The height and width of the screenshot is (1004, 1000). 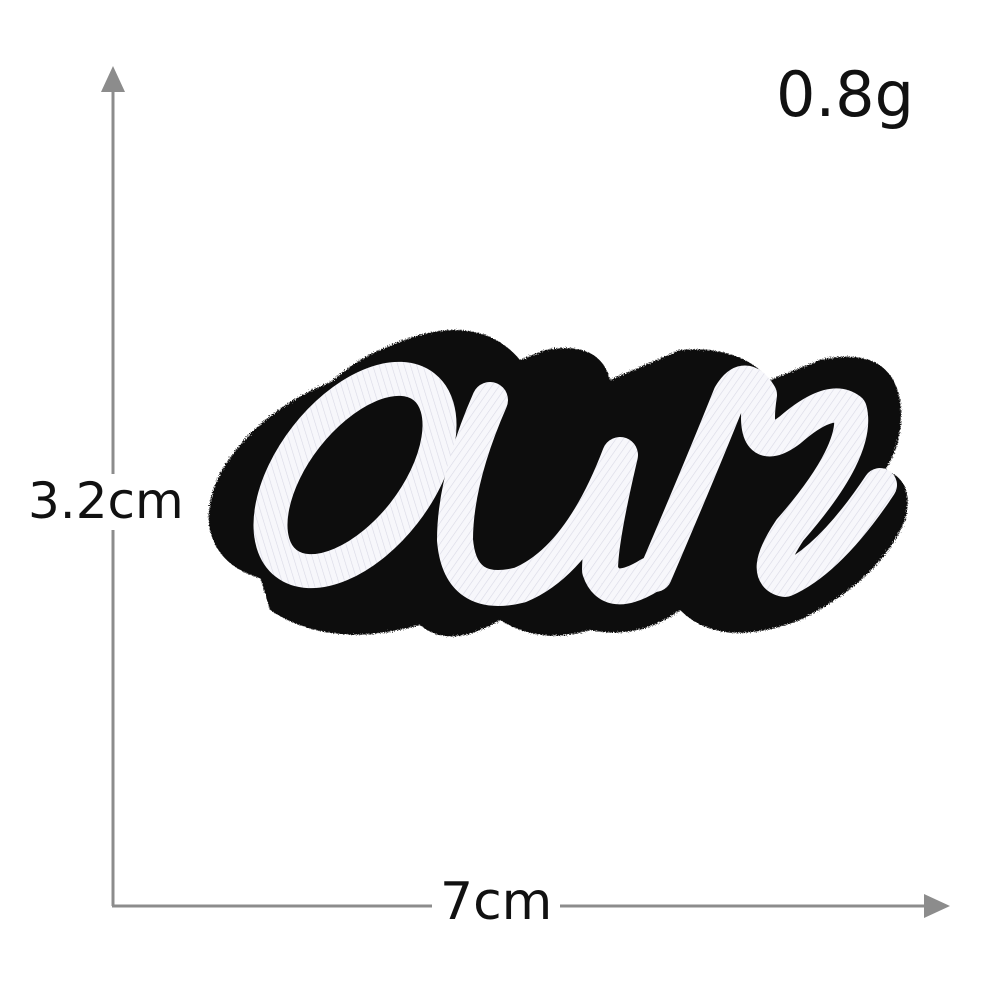 What do you see at coordinates (107, 502) in the screenshot?
I see `height-label: 3.2cm` at bounding box center [107, 502].